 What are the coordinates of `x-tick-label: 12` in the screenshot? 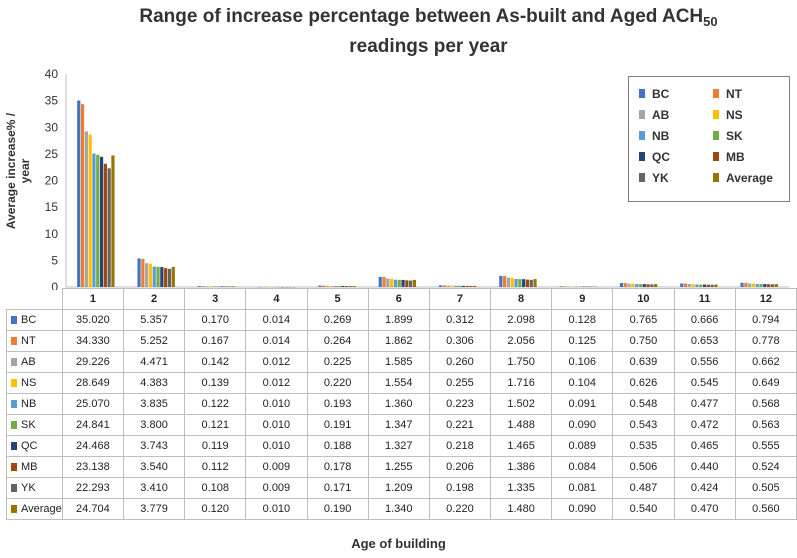 It's located at (765, 299).